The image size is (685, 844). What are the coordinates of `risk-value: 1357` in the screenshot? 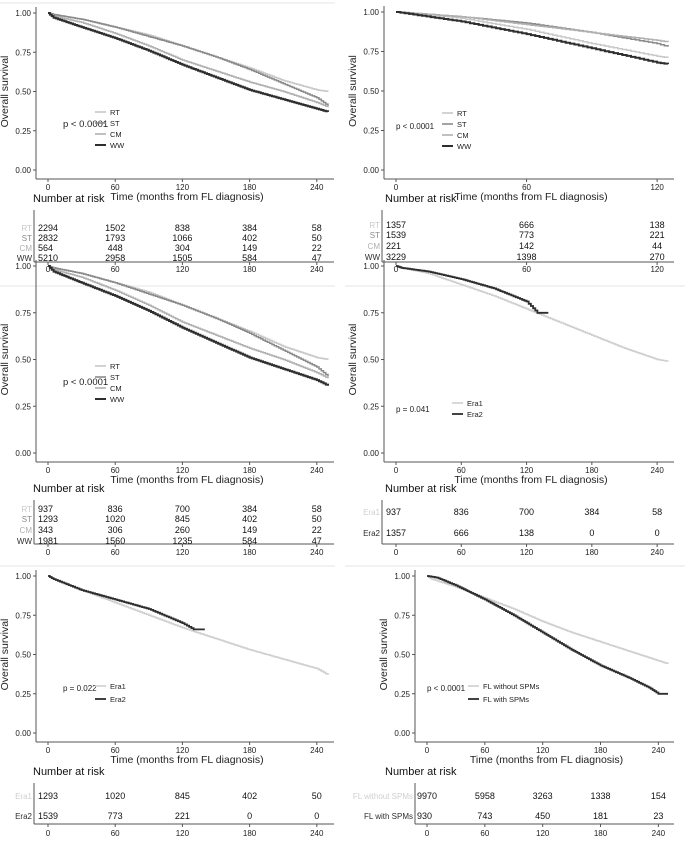 It's located at (396, 225).